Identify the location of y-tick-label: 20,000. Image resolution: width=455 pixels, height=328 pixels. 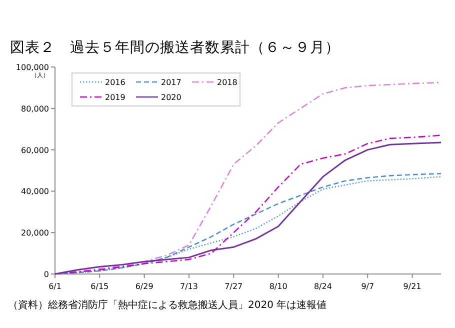
(35, 233).